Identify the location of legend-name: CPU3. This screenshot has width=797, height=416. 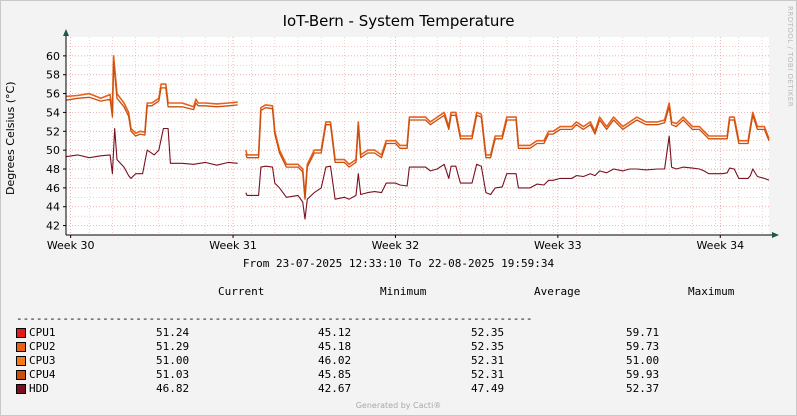
(42, 360).